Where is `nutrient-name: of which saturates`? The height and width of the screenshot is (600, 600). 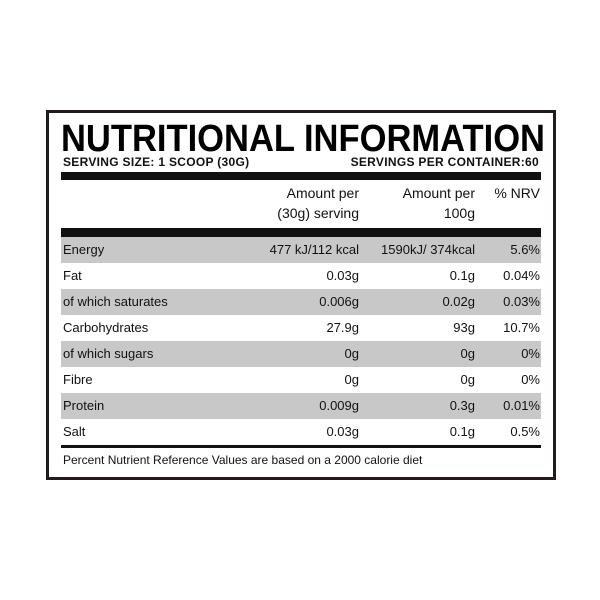
nutrient-name: of which saturates is located at coordinates (115, 301).